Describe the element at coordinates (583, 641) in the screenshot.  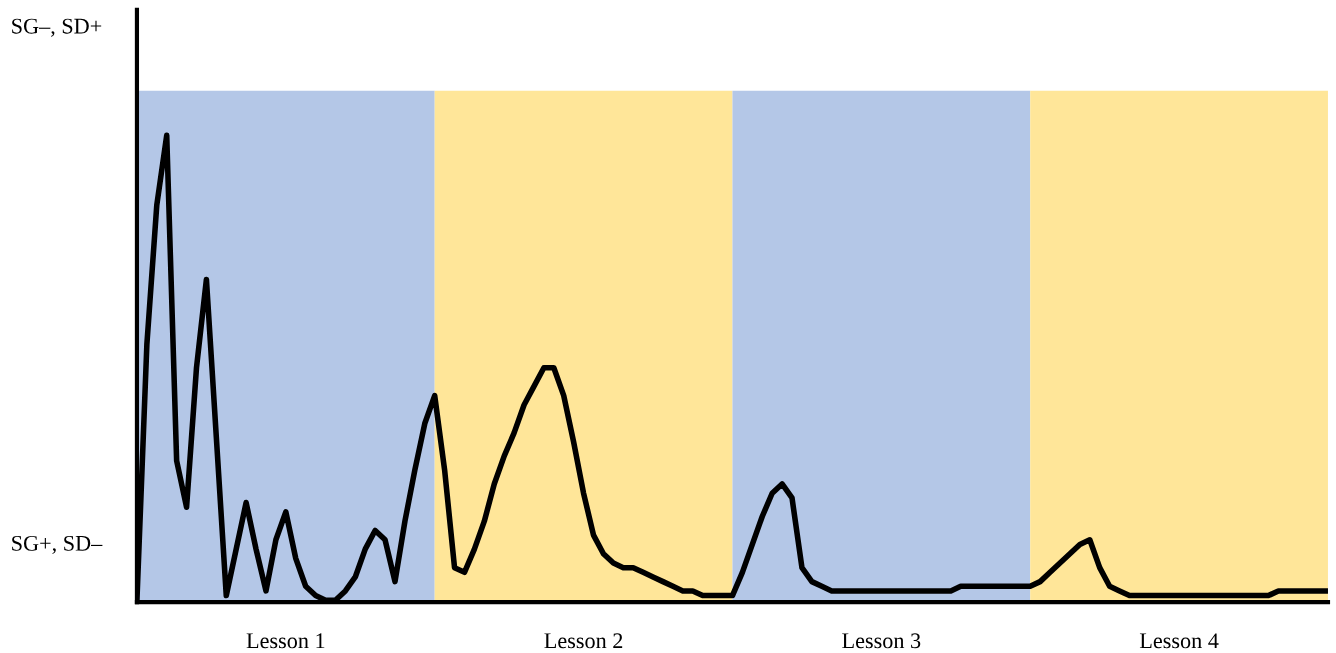
I see `x-tick-label: Lesson 2` at that location.